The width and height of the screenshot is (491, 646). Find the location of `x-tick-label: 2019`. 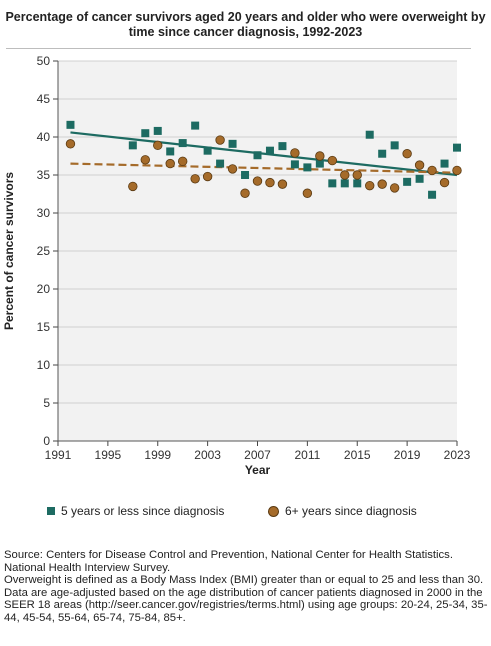

x-tick-label: 2019 is located at coordinates (407, 455).